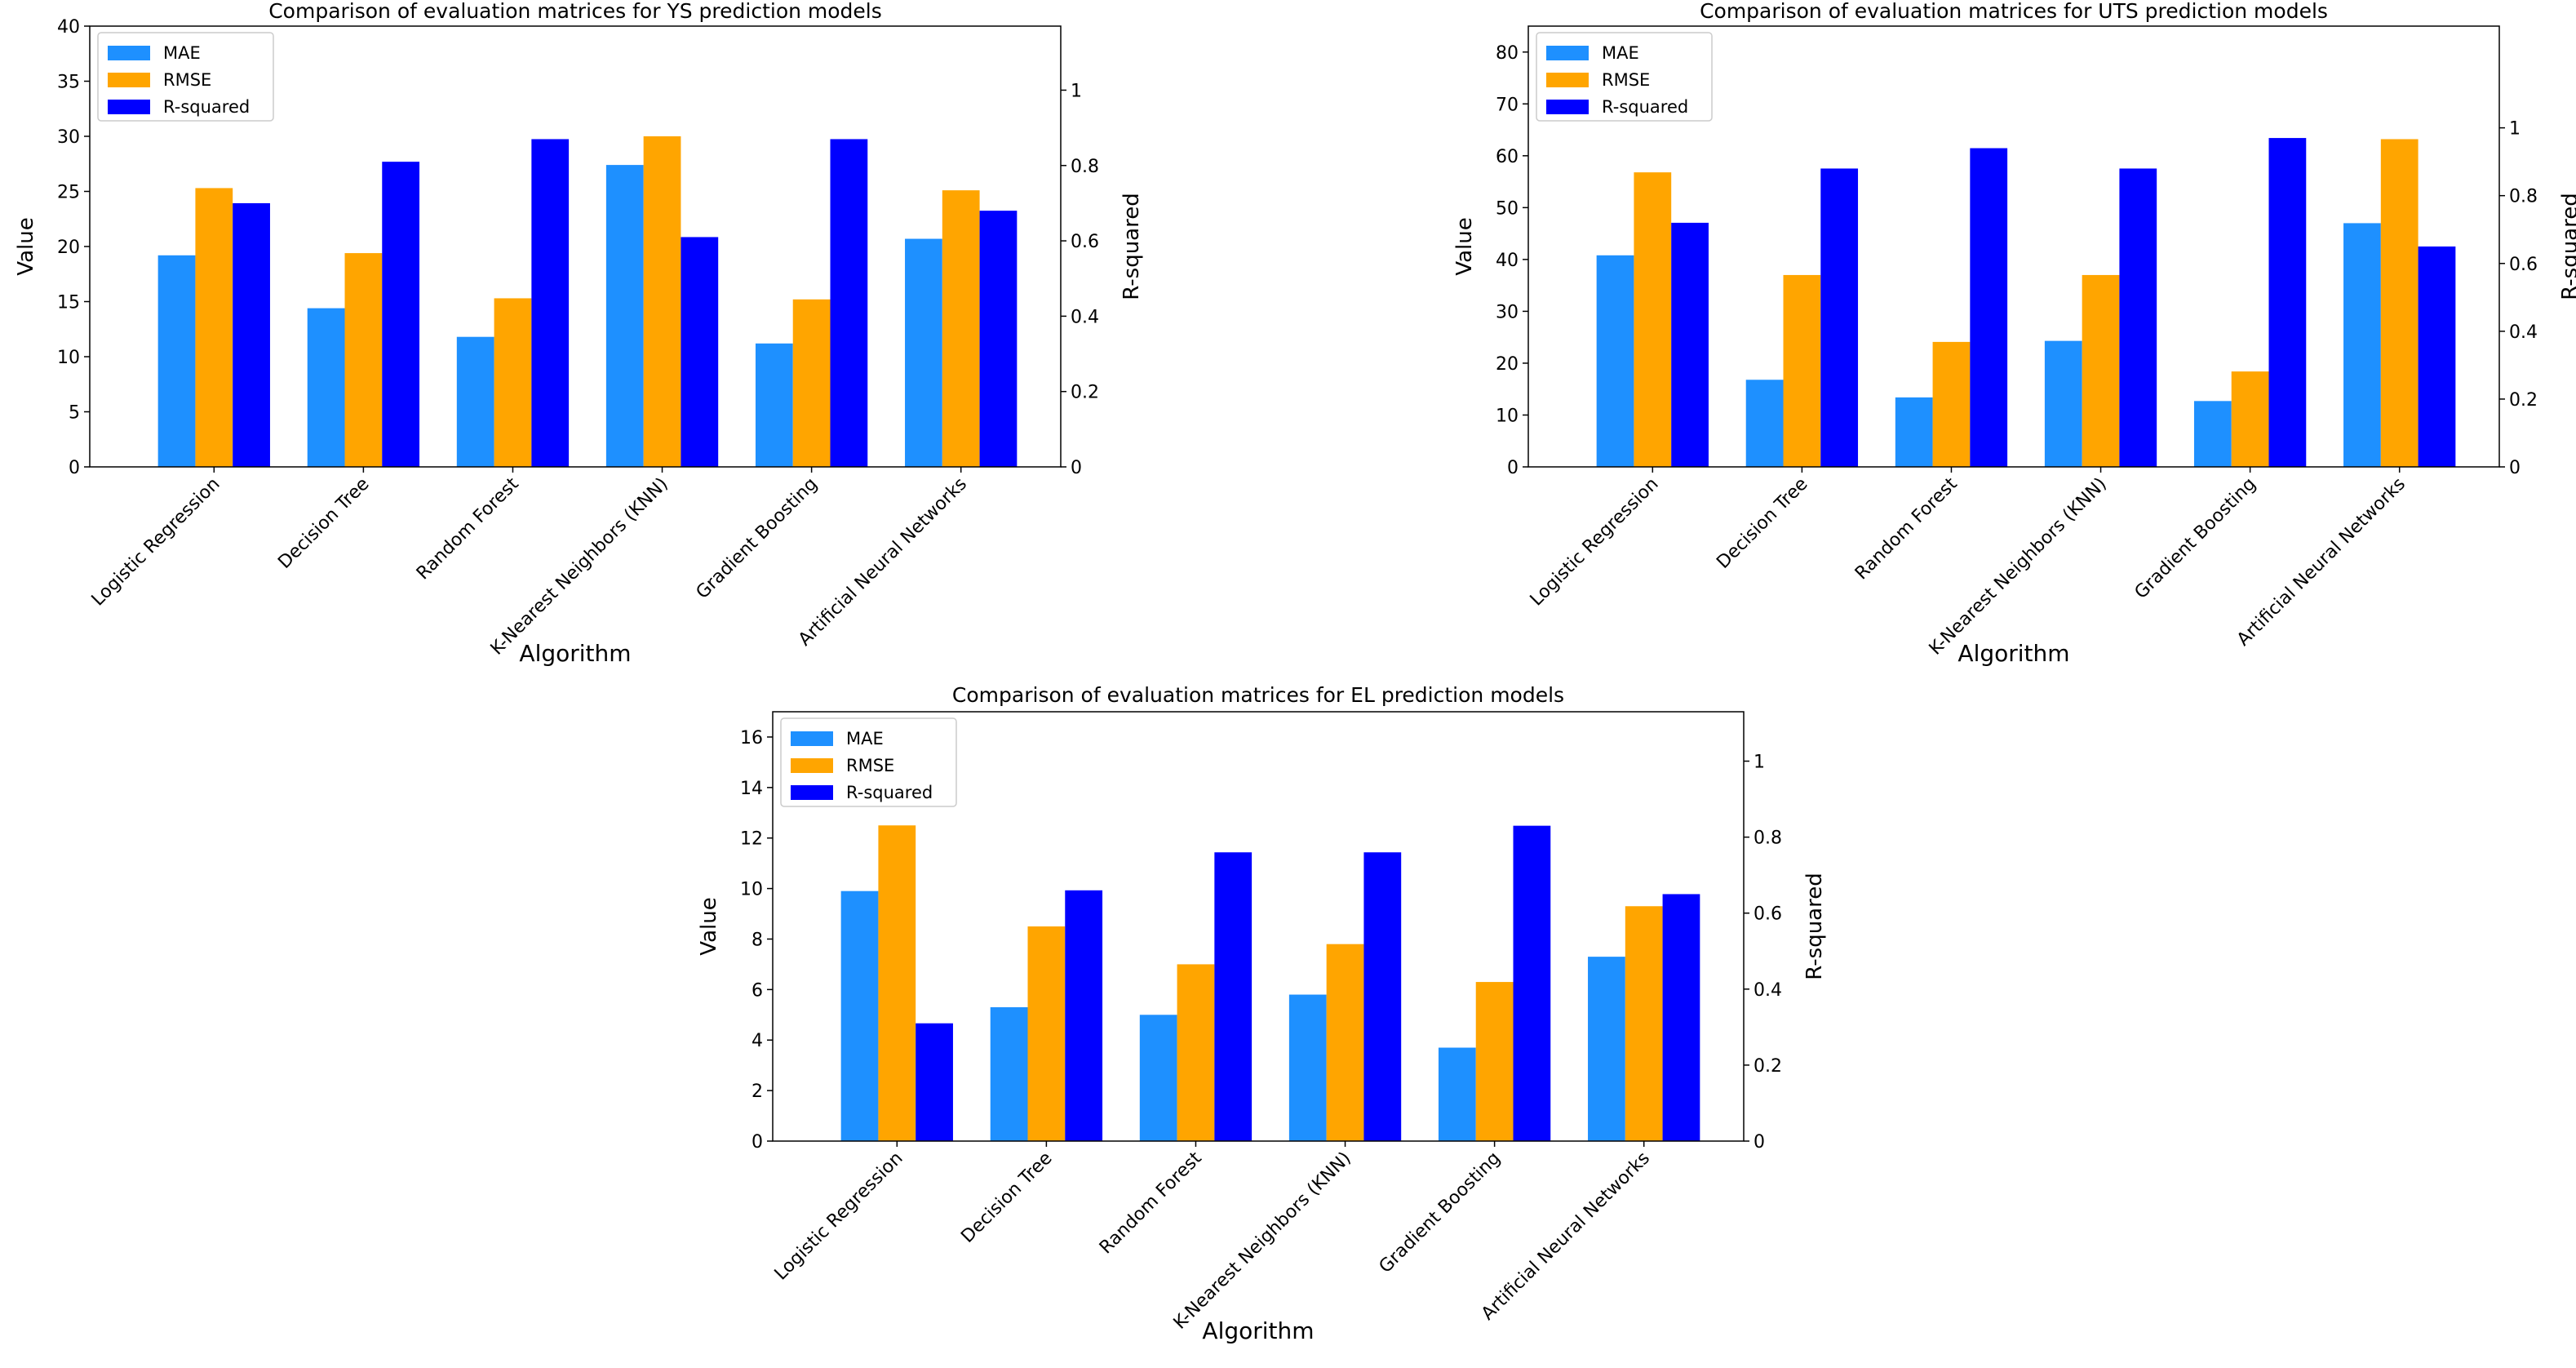 The height and width of the screenshot is (1368, 2576). I want to click on y-tick-label: 25, so click(68, 193).